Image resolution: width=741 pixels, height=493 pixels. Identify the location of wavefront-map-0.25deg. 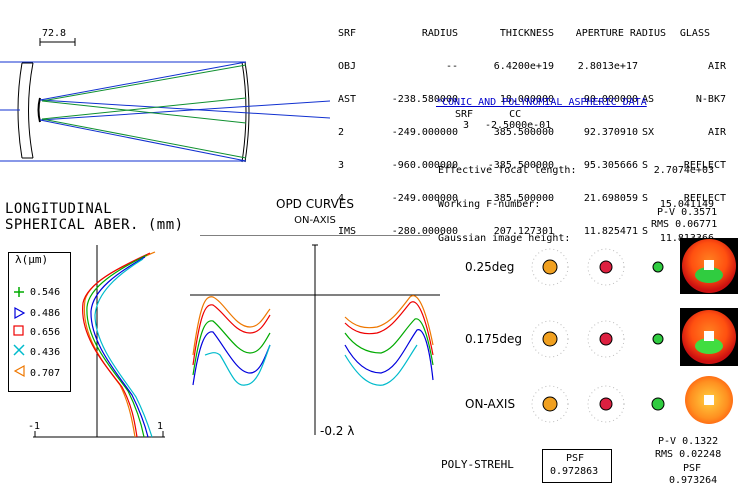
(709, 266).